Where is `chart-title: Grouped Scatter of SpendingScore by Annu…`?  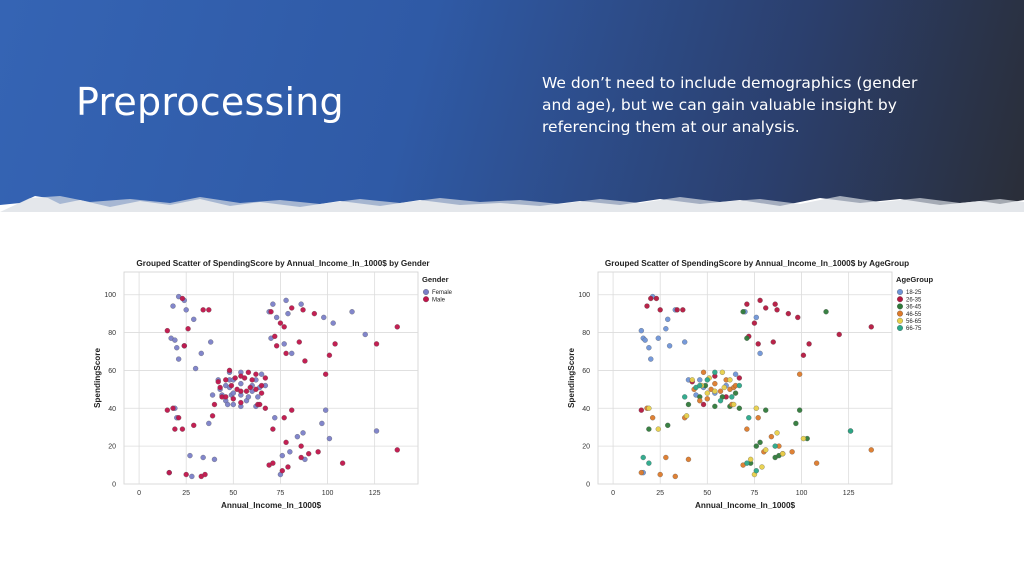 chart-title: Grouped Scatter of SpendingScore by Annu… is located at coordinates (757, 263).